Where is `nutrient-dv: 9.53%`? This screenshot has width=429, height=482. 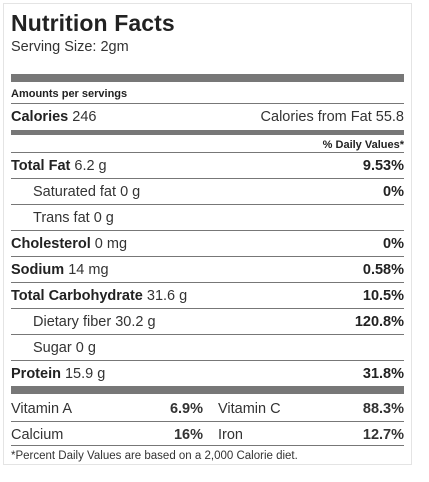 nutrient-dv: 9.53% is located at coordinates (383, 166).